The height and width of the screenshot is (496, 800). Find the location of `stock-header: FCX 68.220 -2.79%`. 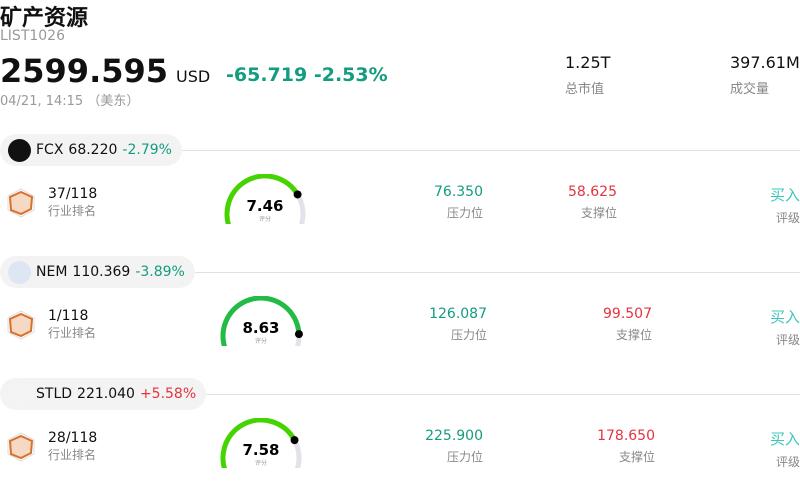

stock-header: FCX 68.220 -2.79% is located at coordinates (91, 150).